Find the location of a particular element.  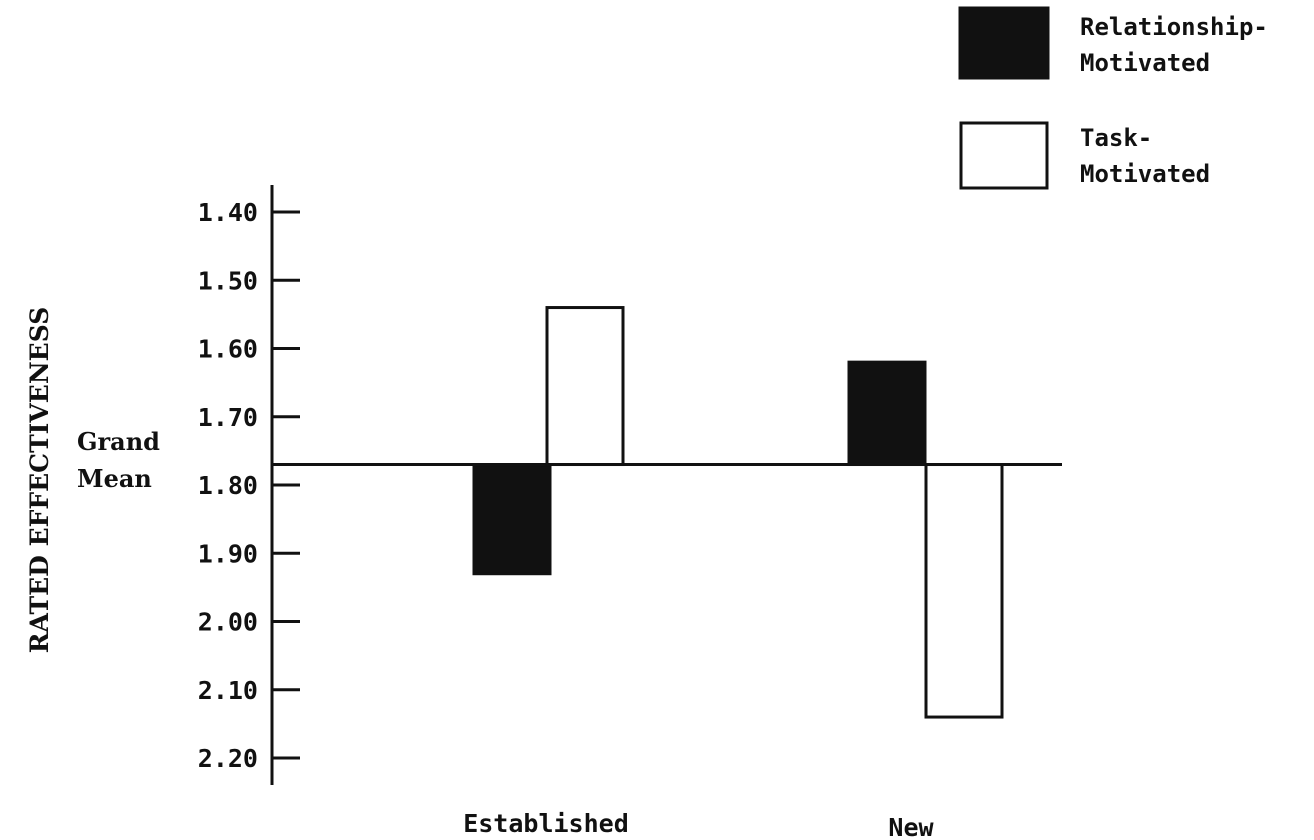

legend-label-task-line2: Motivated is located at coordinates (1145, 174).